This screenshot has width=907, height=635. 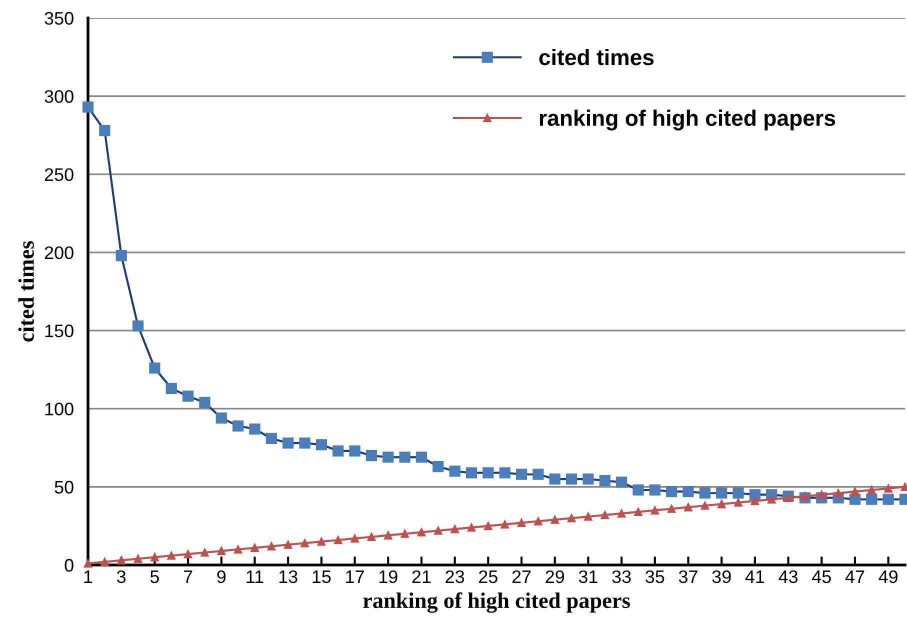 I want to click on x-tick-label: 19, so click(x=388, y=577).